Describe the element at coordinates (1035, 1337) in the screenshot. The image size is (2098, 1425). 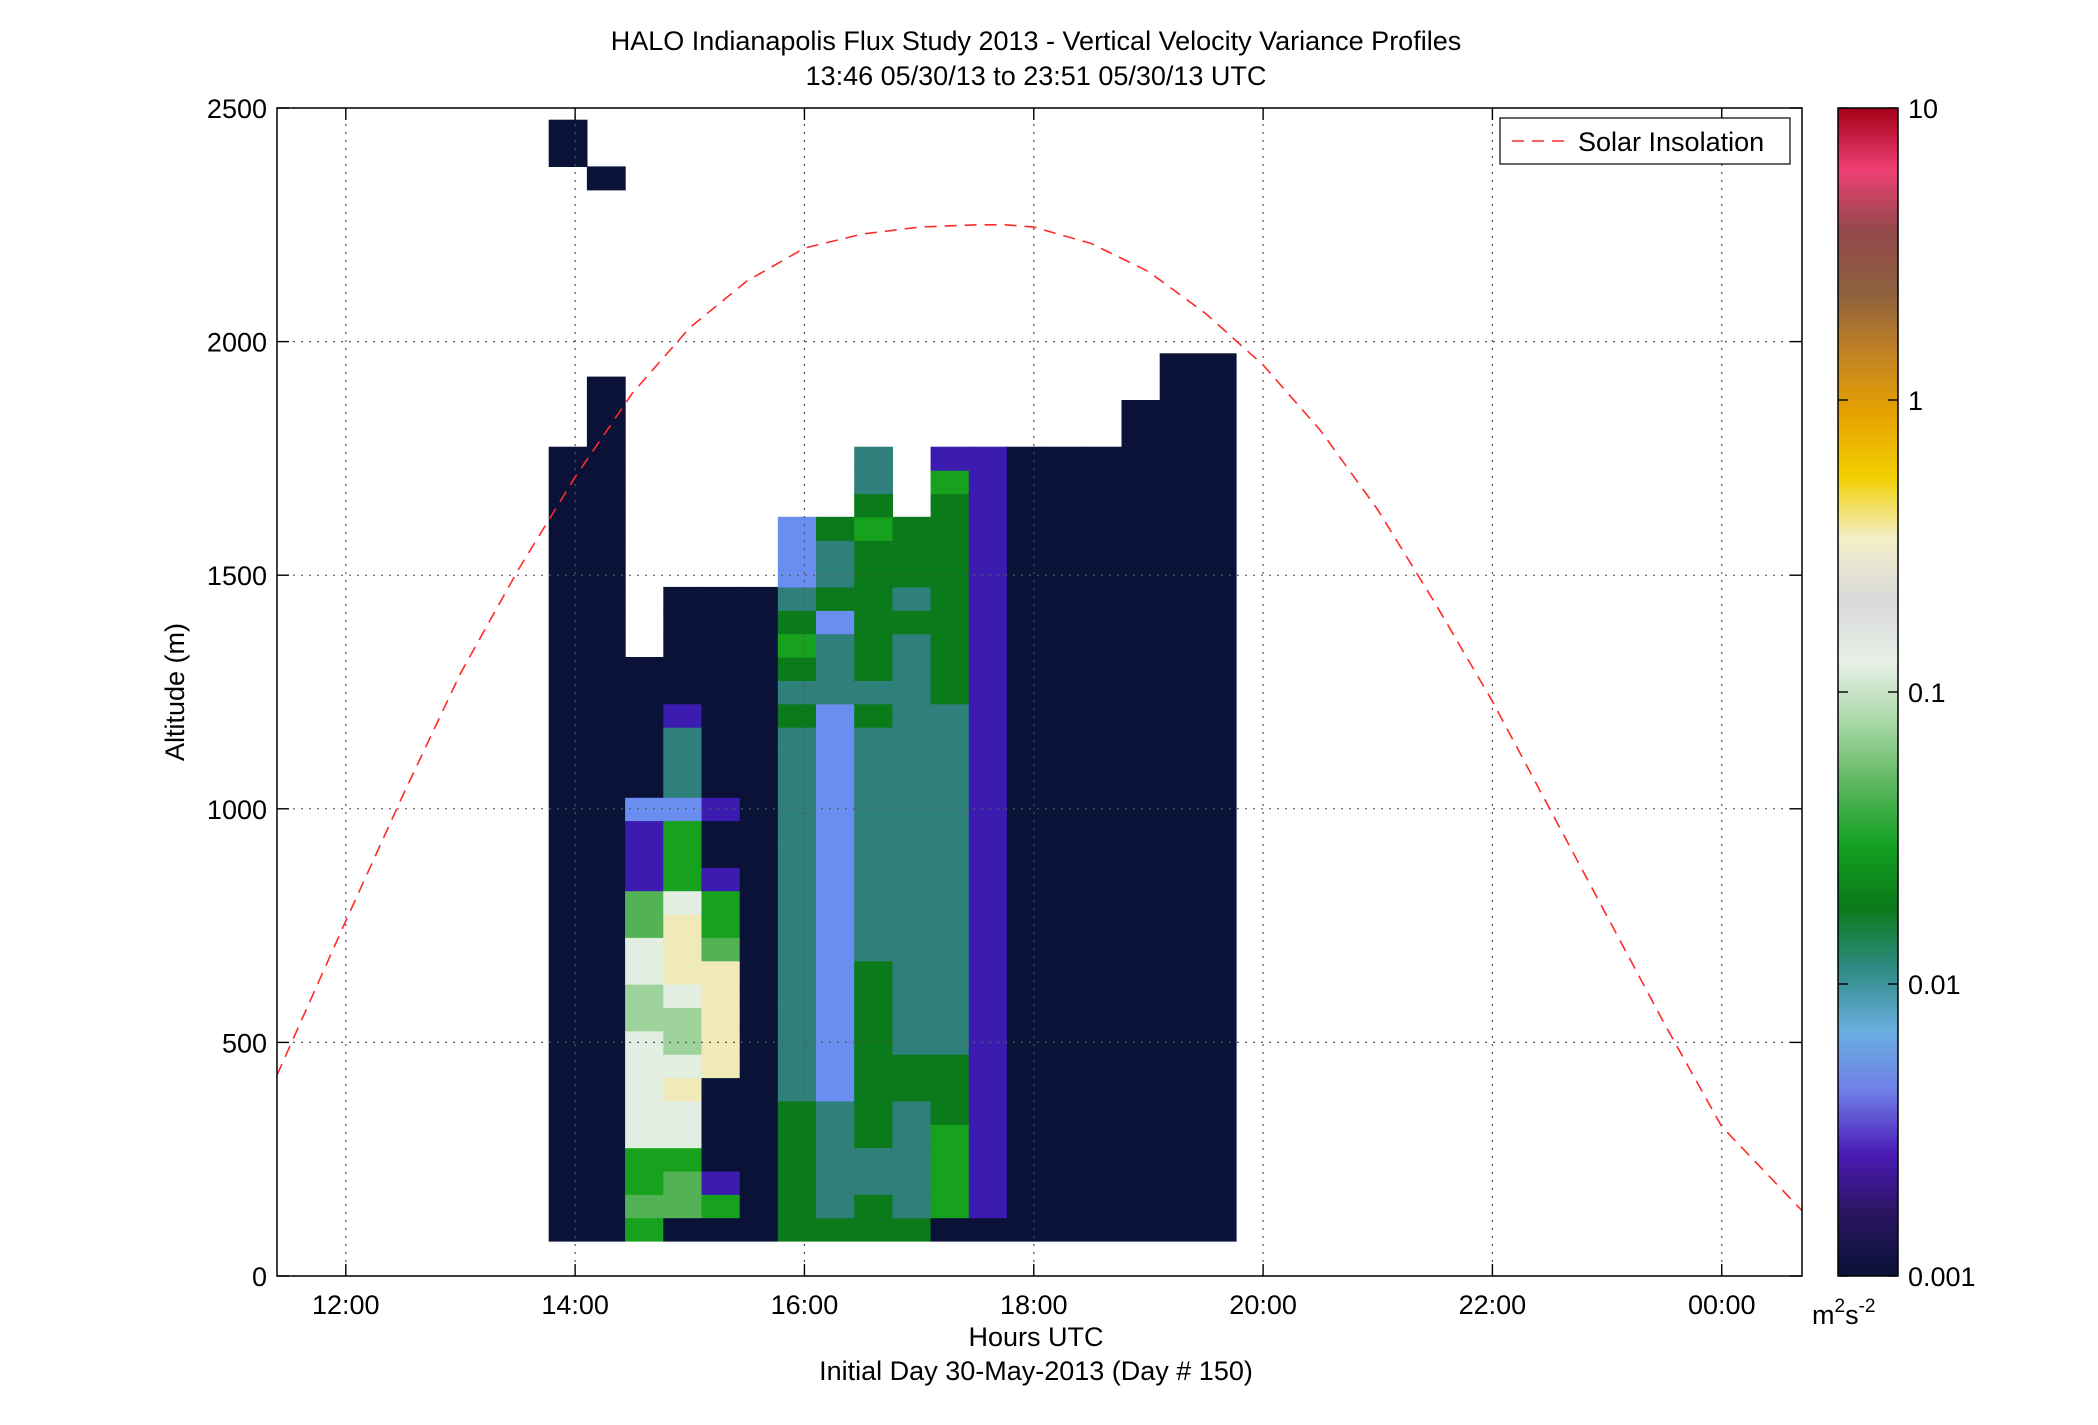
I see `x-axis-label: Hours UTC` at that location.